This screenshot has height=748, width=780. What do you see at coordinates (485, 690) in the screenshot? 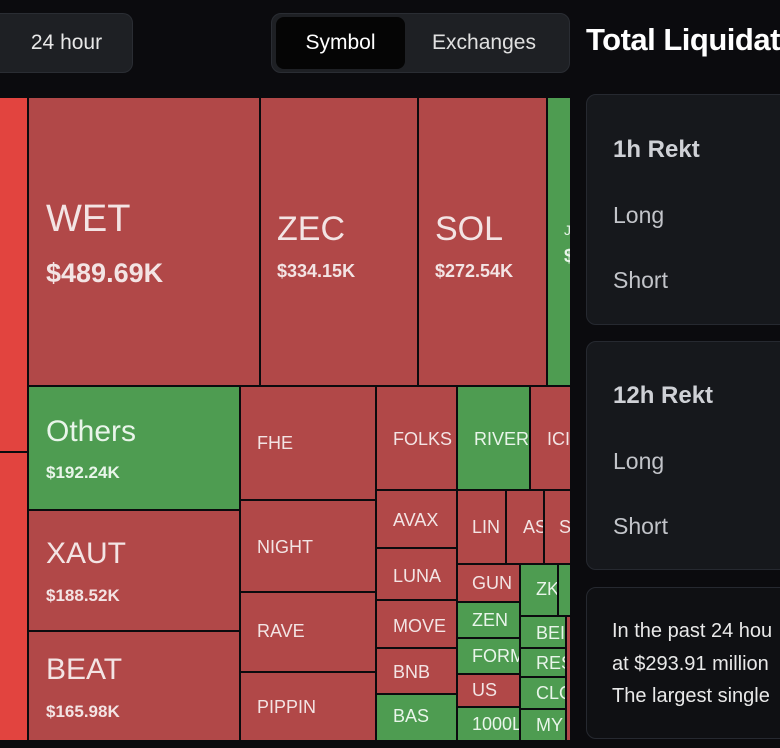
I see `tile-symbol: US` at bounding box center [485, 690].